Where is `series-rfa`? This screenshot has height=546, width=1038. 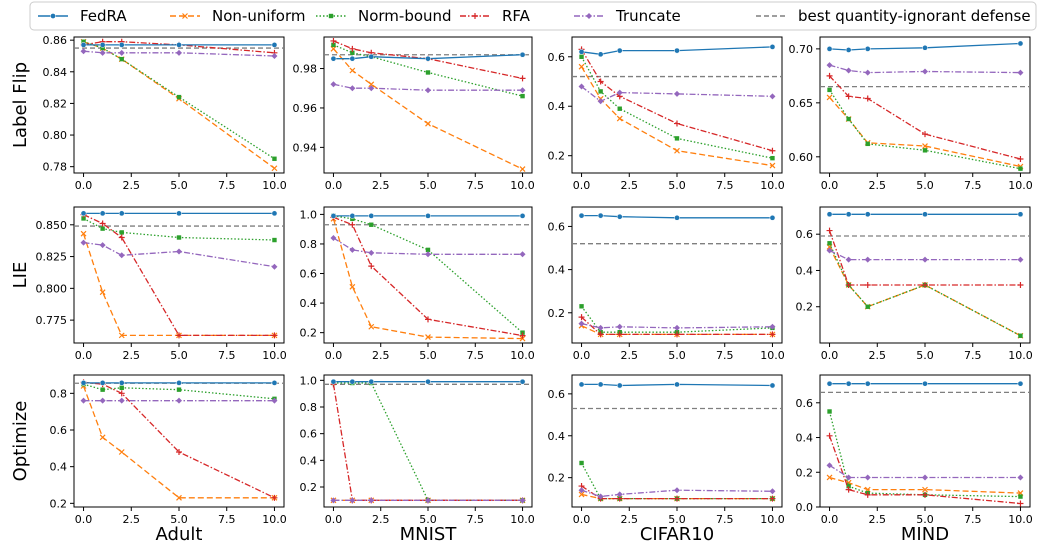
series-rfa is located at coordinates (677, 100).